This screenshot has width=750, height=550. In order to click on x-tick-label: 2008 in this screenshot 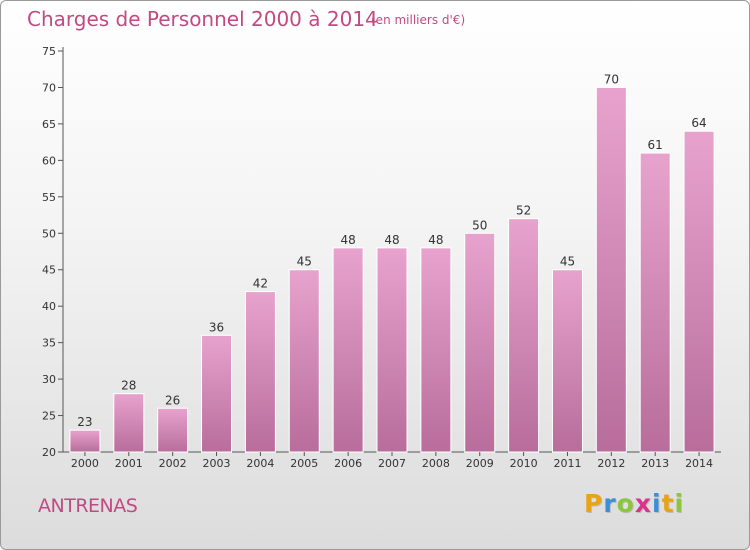, I will do `click(436, 463)`.